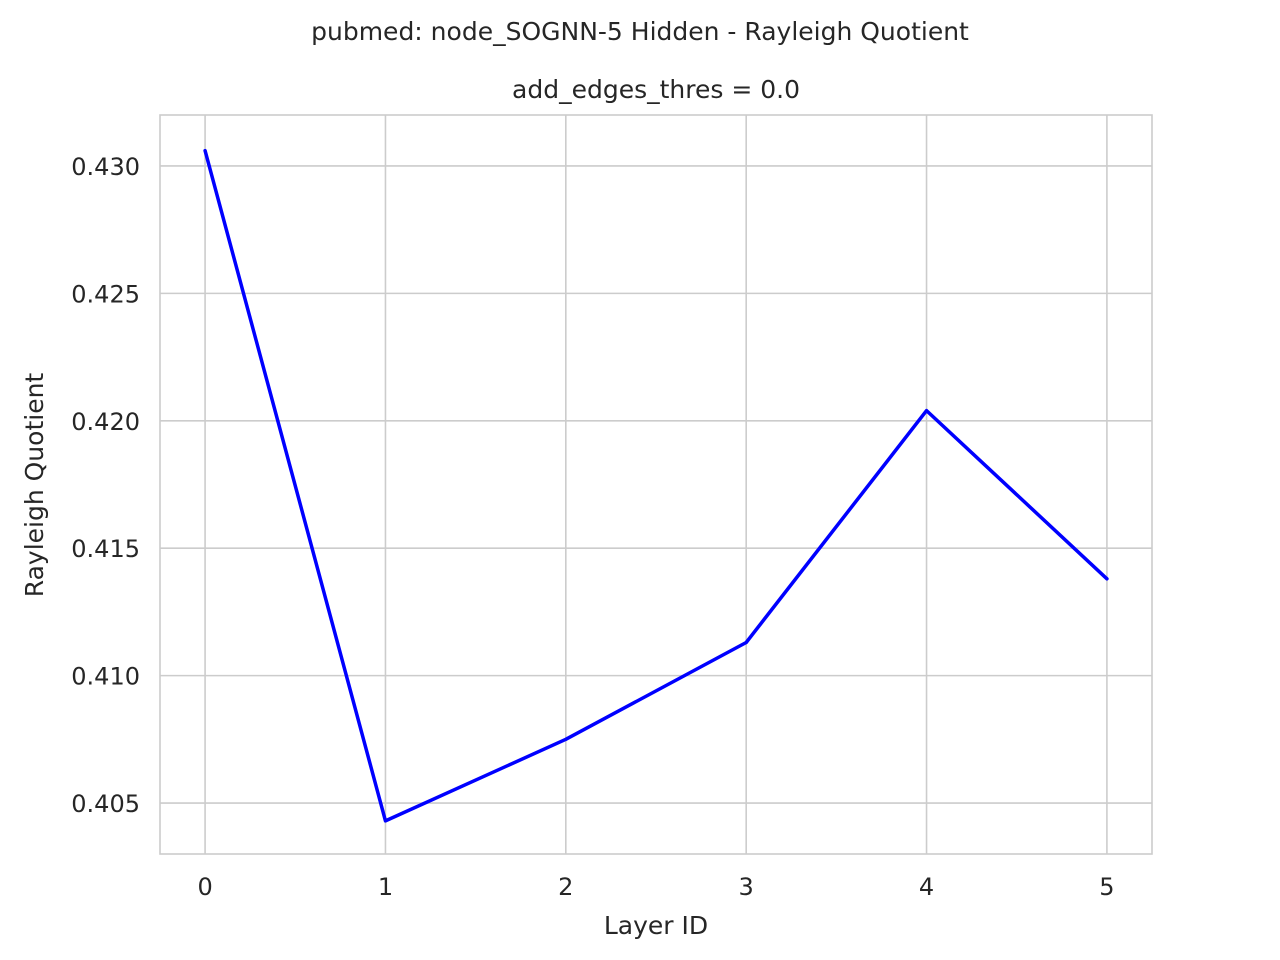  What do you see at coordinates (1106, 887) in the screenshot?
I see `x-tick-label: 5` at bounding box center [1106, 887].